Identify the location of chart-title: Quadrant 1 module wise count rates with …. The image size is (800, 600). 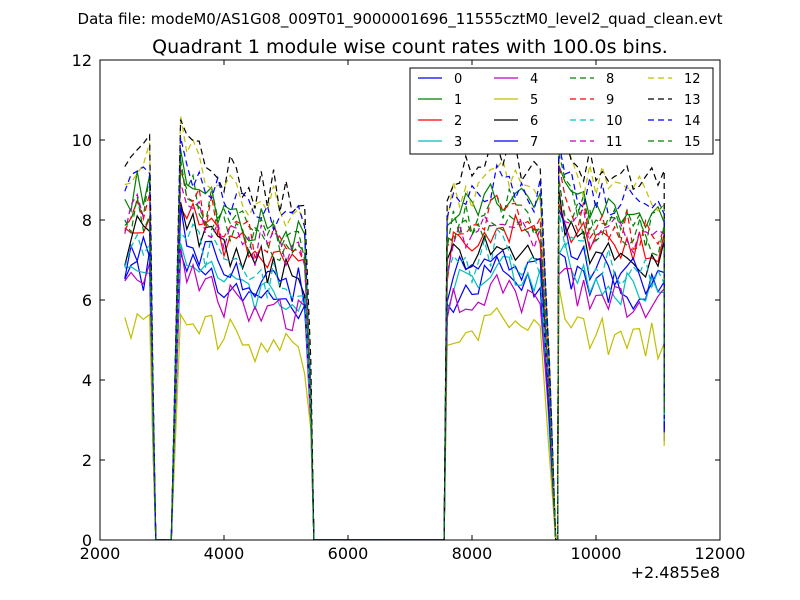
(410, 47).